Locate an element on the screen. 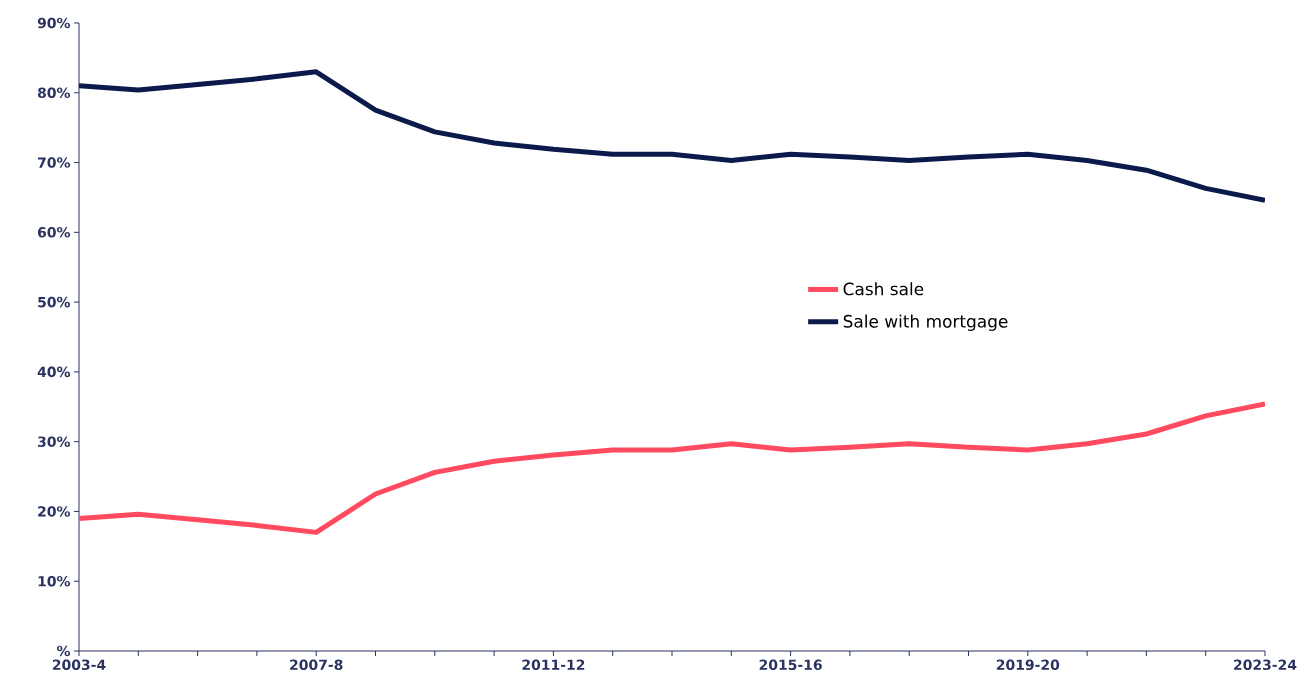  x-tick-label: 2015-16 is located at coordinates (790, 665).